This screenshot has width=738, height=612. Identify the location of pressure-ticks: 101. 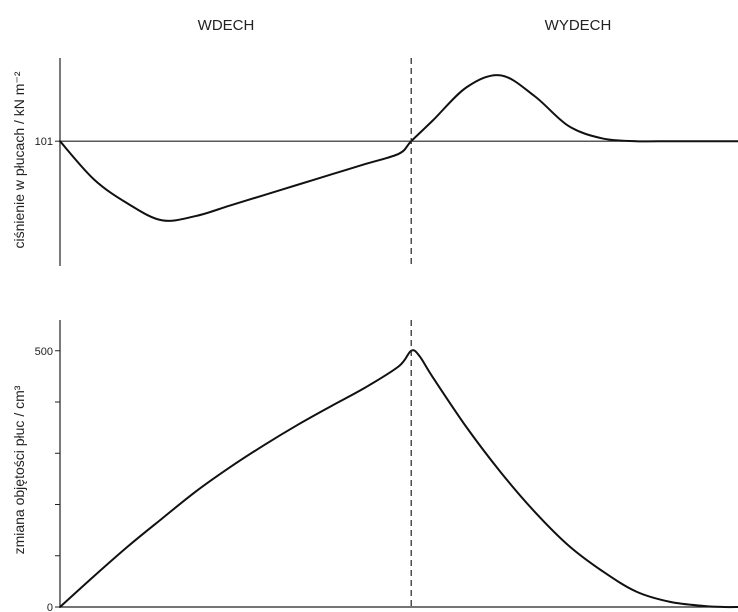
(47, 142).